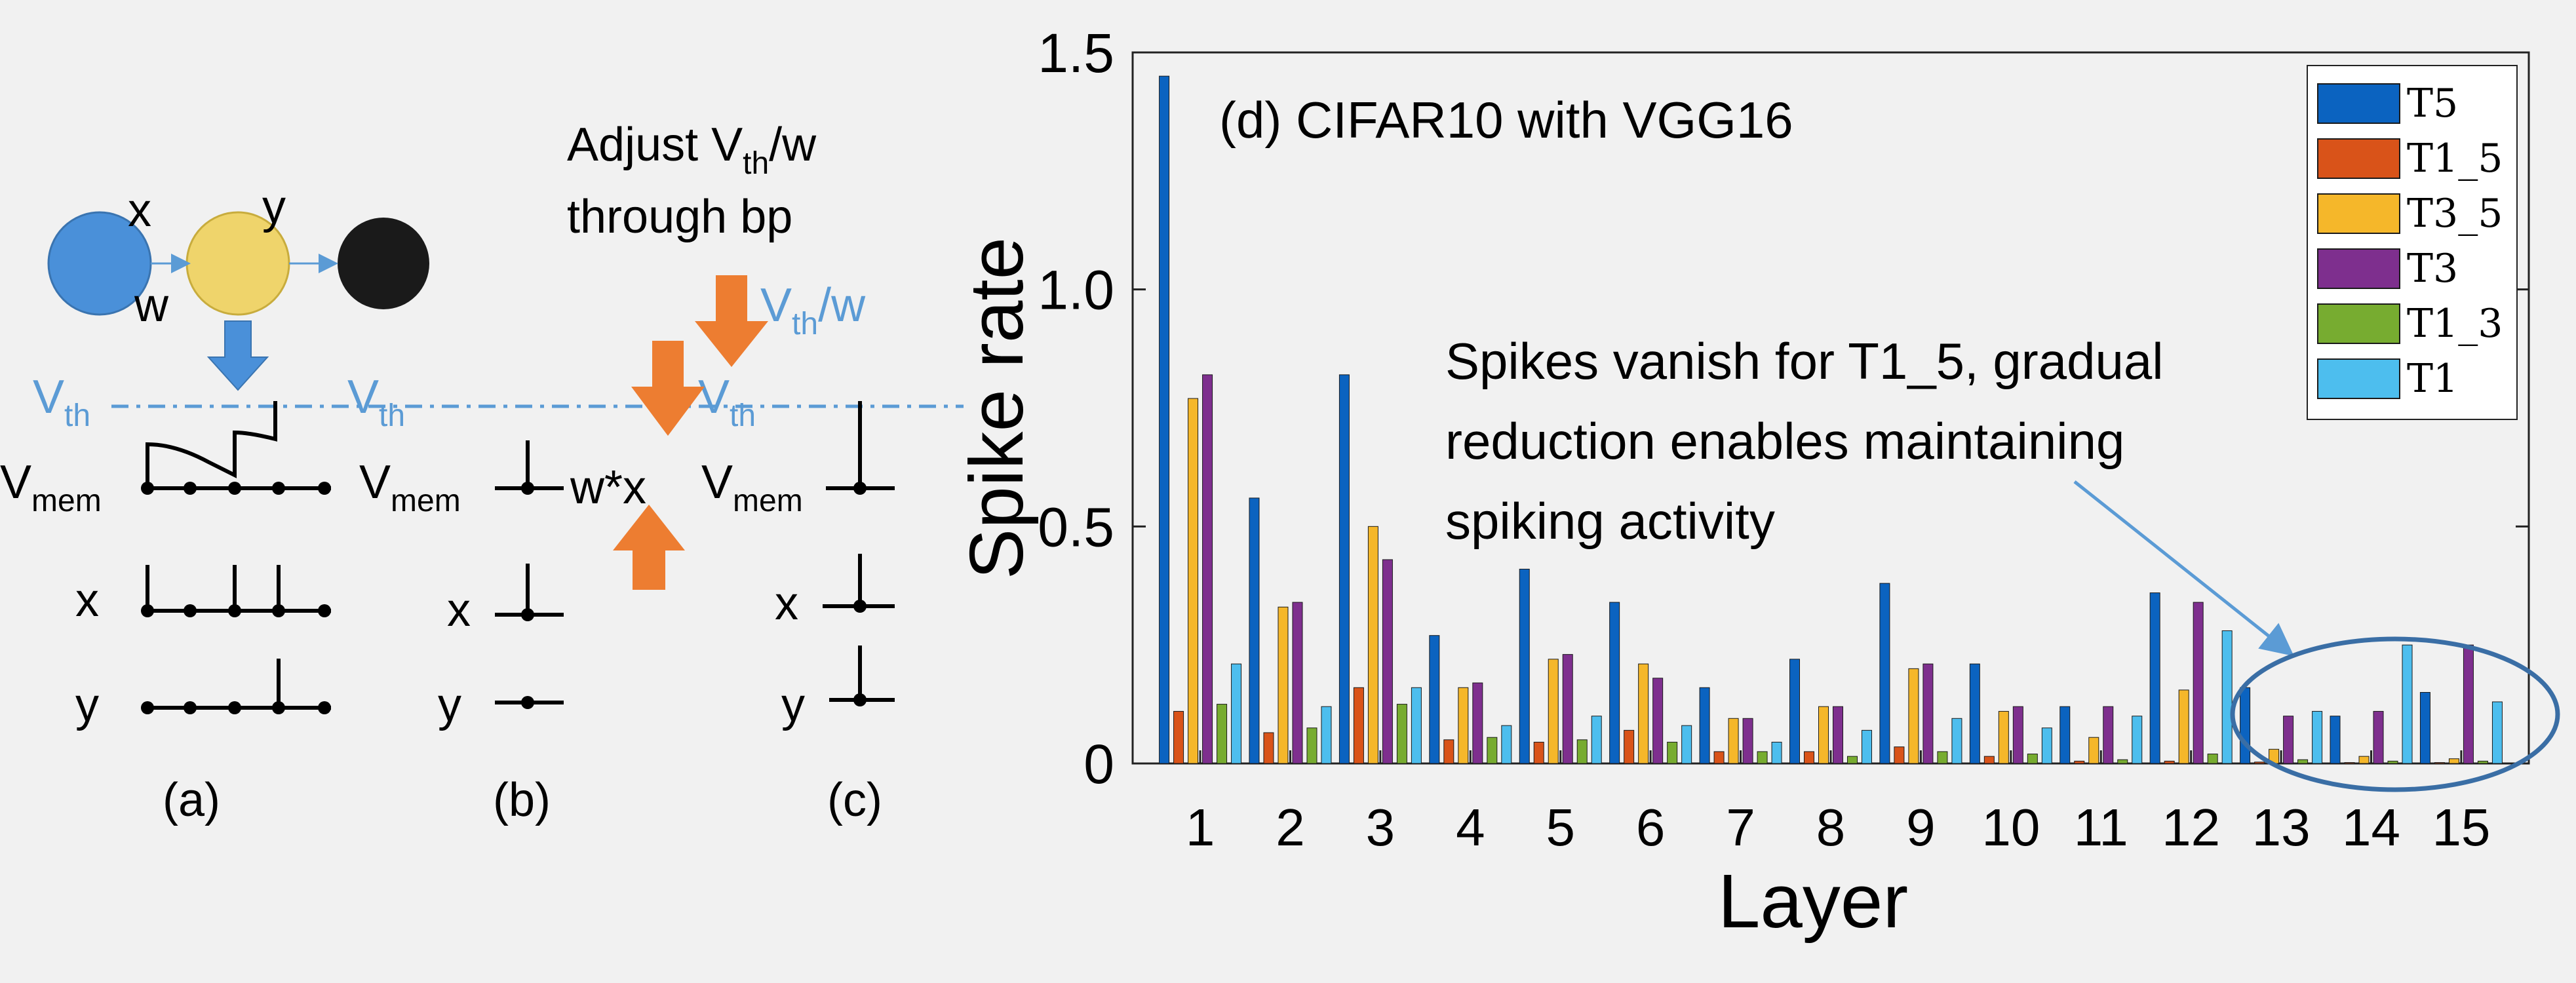 Image resolution: width=2576 pixels, height=983 pixels. I want to click on vth-over-w-label: Vth/w, so click(813, 310).